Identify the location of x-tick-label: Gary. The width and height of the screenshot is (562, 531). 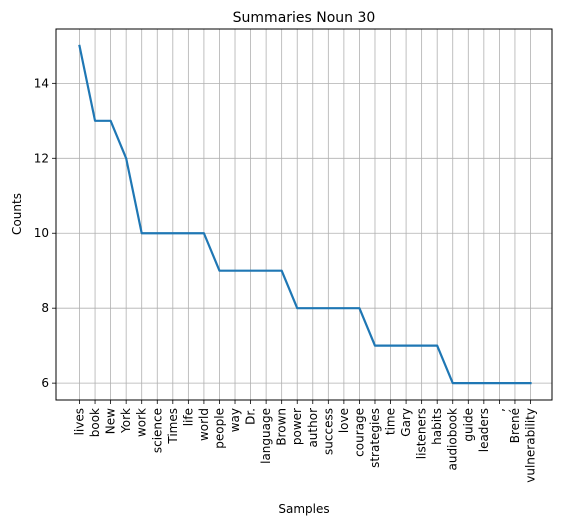
(406, 422).